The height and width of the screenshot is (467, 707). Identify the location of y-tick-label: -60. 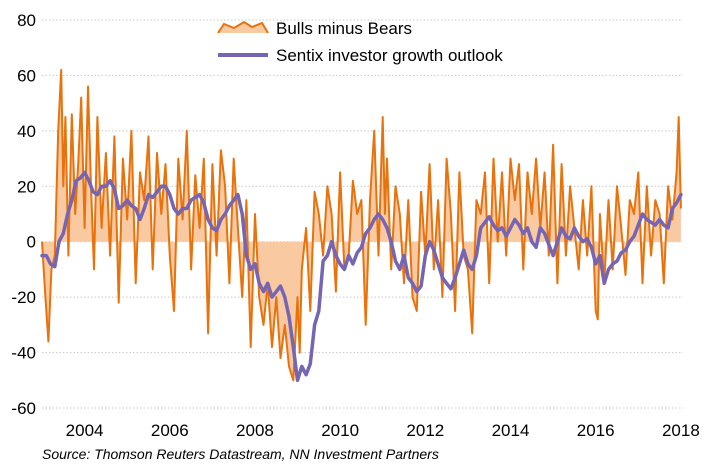
(23, 408).